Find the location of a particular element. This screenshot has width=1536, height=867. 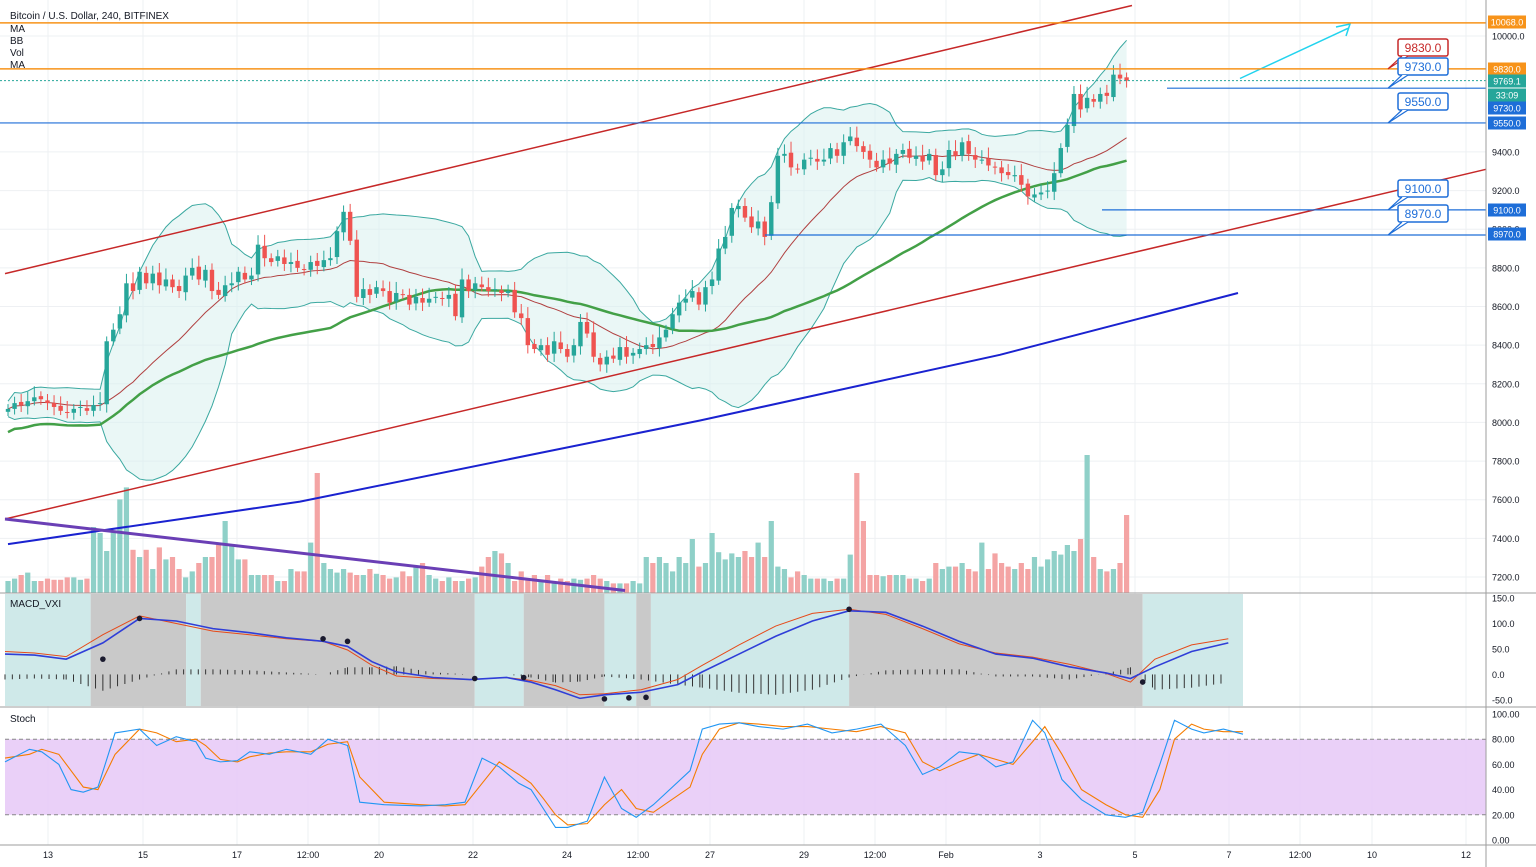

indicator-ma-2: MA is located at coordinates (17, 65).